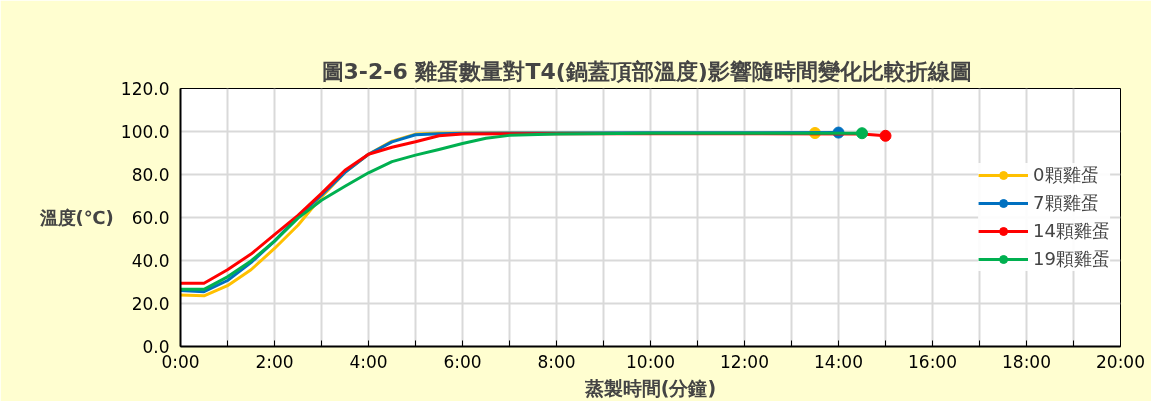 The width and height of the screenshot is (1151, 401). Describe the element at coordinates (368, 361) in the screenshot. I see `x-tick-label: 4:00` at that location.